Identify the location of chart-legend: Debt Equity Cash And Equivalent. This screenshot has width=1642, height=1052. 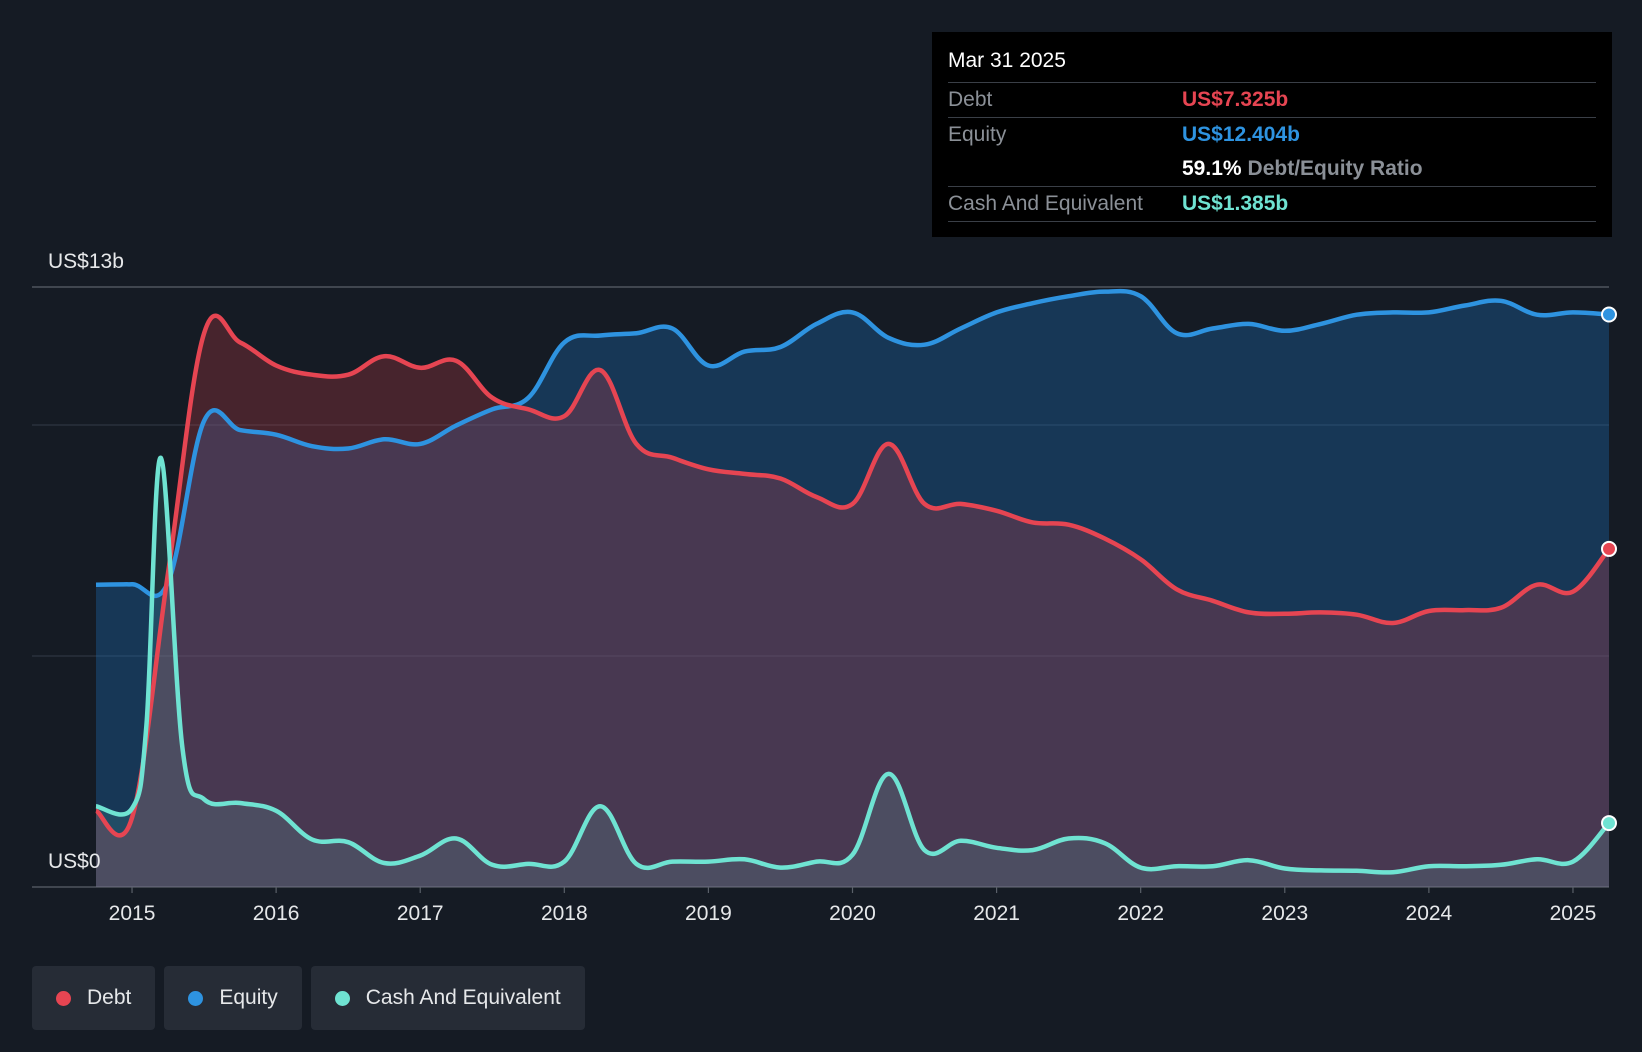
(313, 998).